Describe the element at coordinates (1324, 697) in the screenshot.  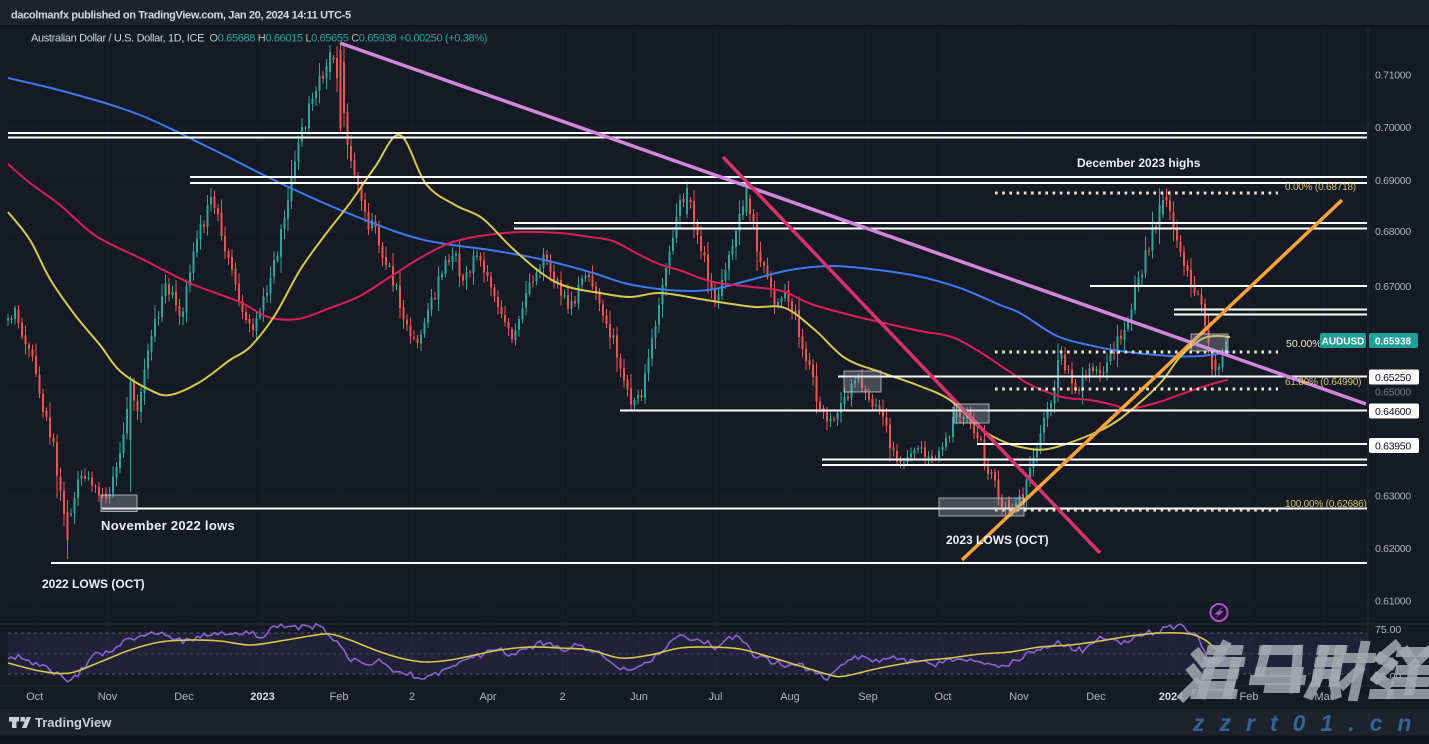
I see `svg-text: Mar` at that location.